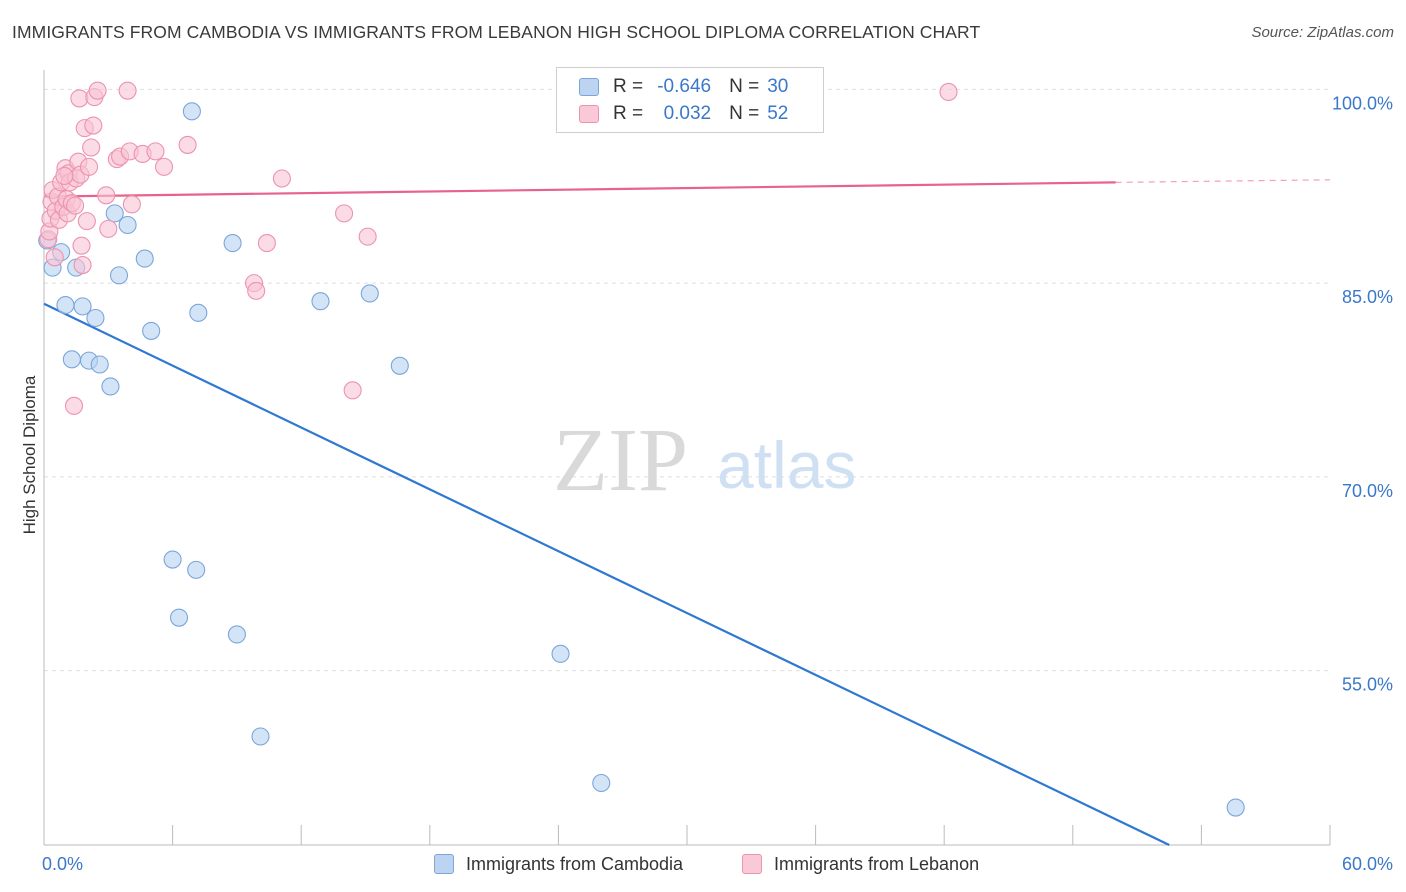  I want to click on legend-r-value: -0.646, so click(684, 86).